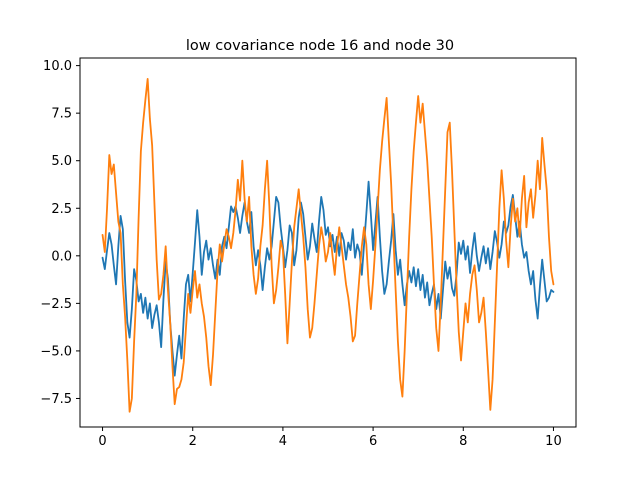  Describe the element at coordinates (61, 114) in the screenshot. I see `y-tick-label: 7.5` at that location.